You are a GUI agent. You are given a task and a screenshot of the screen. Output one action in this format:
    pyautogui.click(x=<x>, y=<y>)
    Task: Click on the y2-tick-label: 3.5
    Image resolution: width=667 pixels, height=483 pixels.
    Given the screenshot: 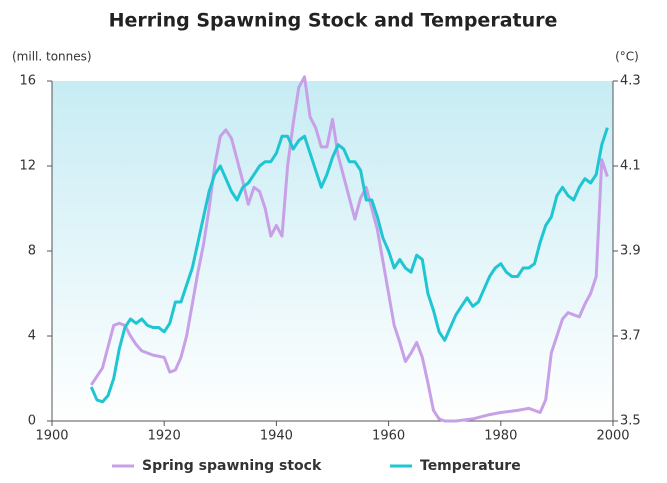 What is the action you would take?
    pyautogui.click(x=630, y=421)
    